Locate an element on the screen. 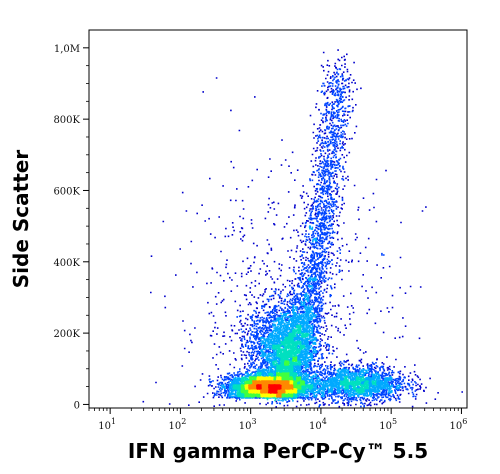  x-tick-label: 10³ is located at coordinates (248, 424).